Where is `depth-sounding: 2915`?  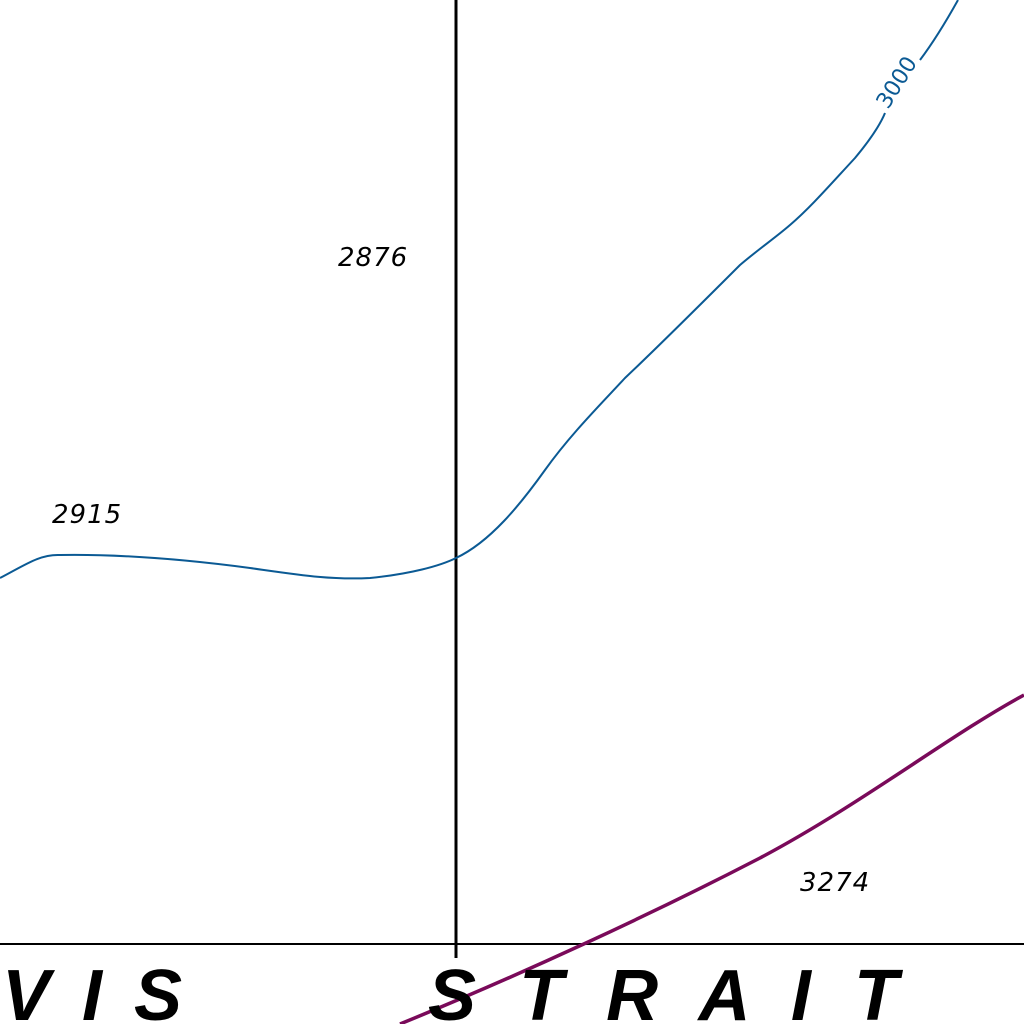
depth-sounding: 2915 is located at coordinates (87, 515).